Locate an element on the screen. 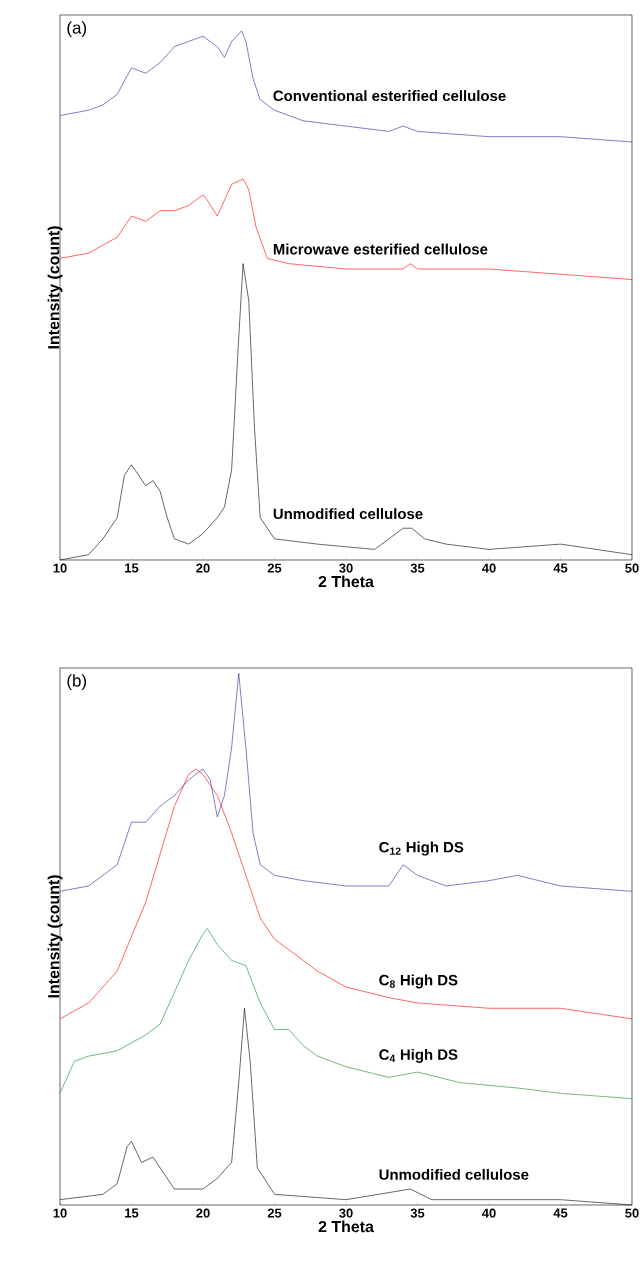  series-label: Microwave esterified cellulose is located at coordinates (380, 249).